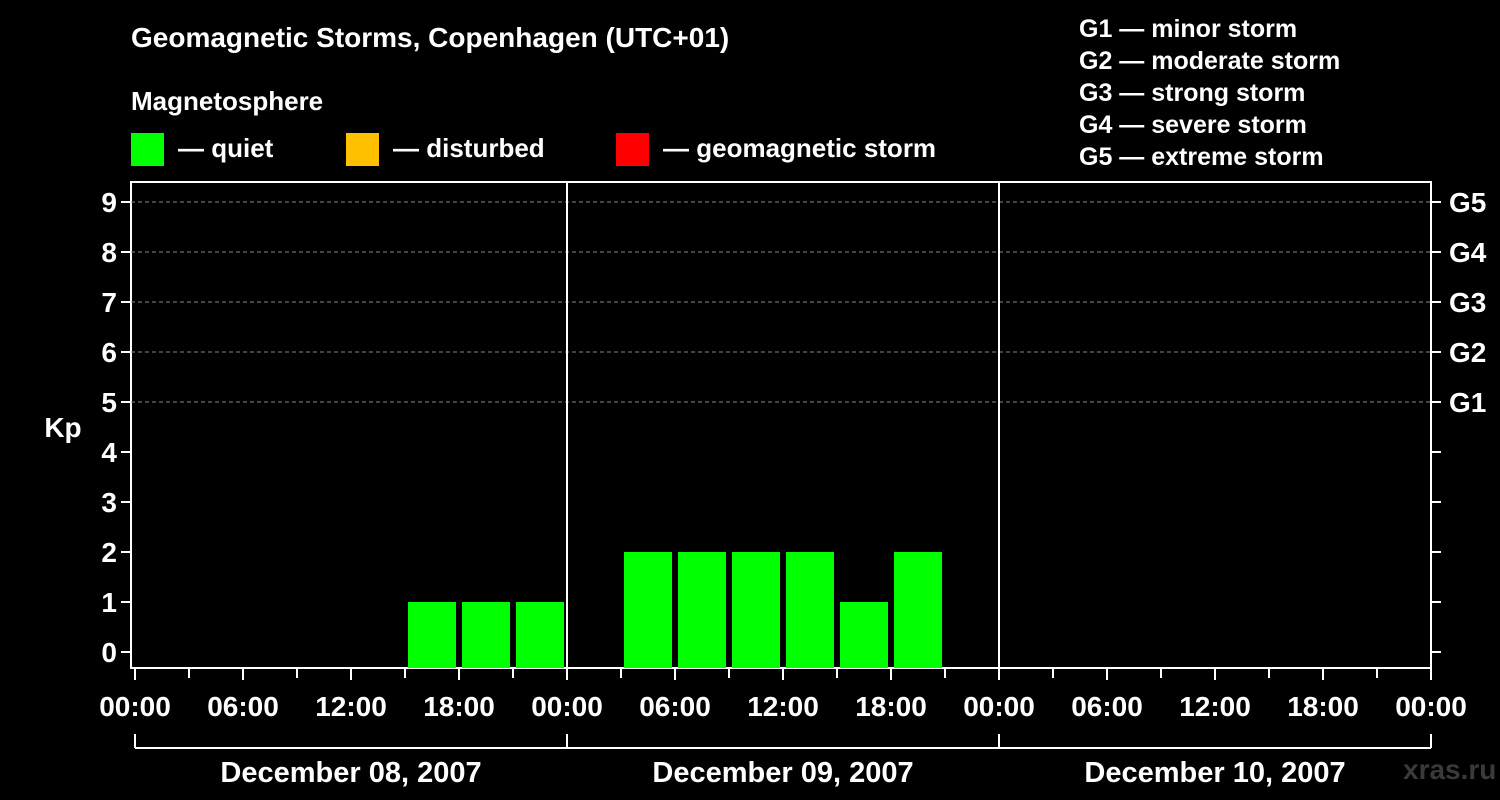 The height and width of the screenshot is (800, 1500). I want to click on scale-g5: G5 — extreme storm, so click(1201, 157).